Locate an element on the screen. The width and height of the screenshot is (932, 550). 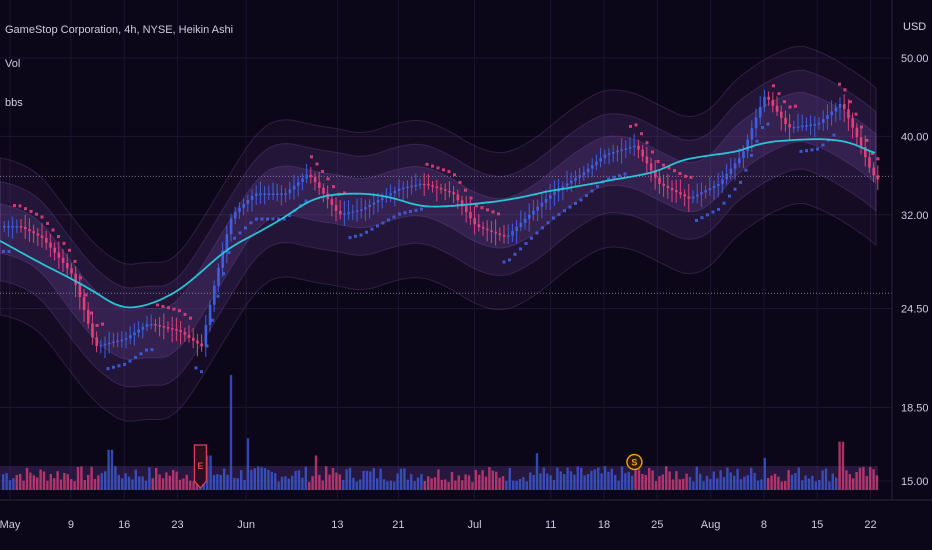
time-axis: May 9 16 23 Jun 13 21 Jul 11 18 25 Aug 8 15 22 is located at coordinates (438, 525).